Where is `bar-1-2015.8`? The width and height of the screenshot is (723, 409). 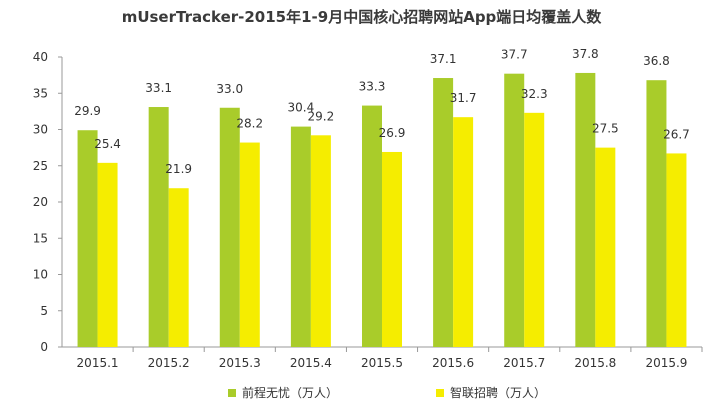
bar-1-2015.8 is located at coordinates (605, 247).